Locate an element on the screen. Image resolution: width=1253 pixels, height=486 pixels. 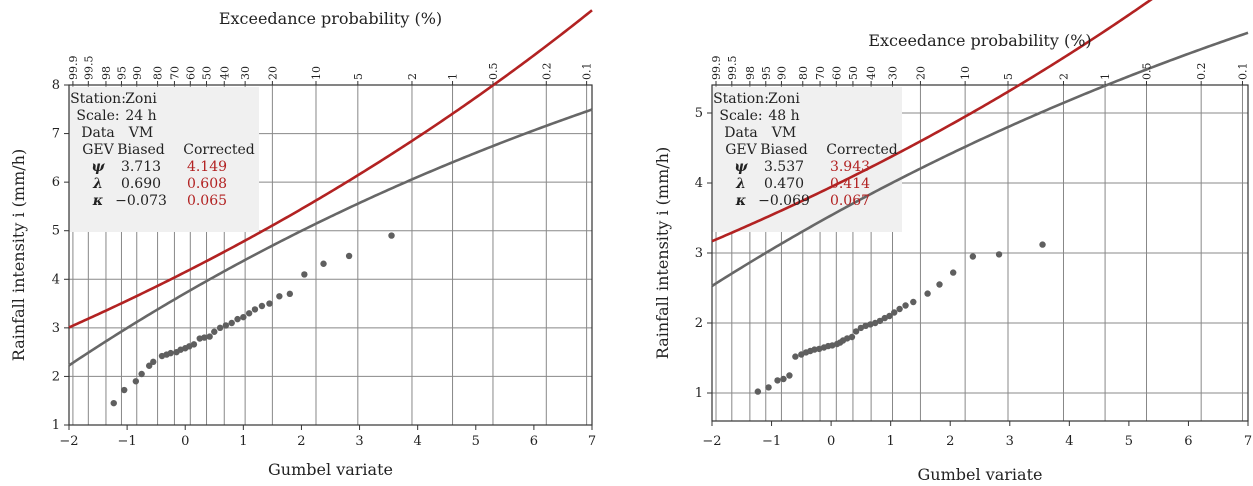
y-tick-label: 1 is located at coordinates (56, 425).